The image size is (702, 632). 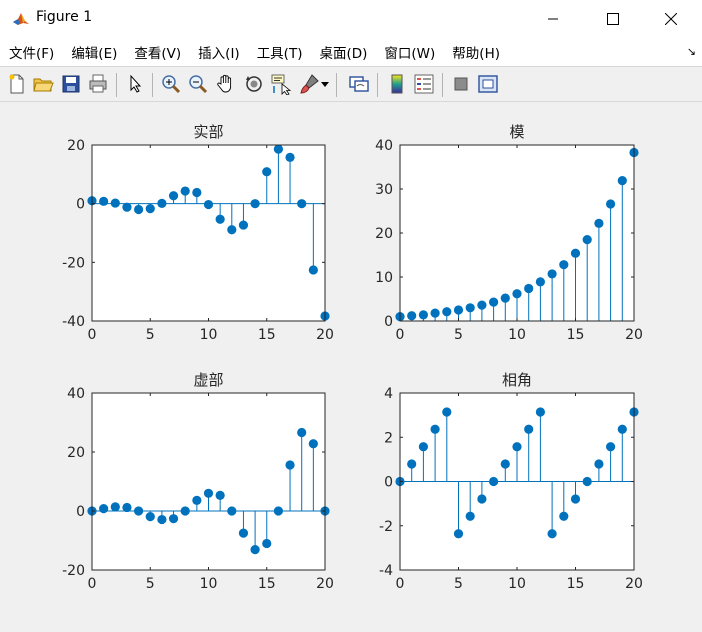 What do you see at coordinates (43, 84) in the screenshot?
I see `open-file-icon` at bounding box center [43, 84].